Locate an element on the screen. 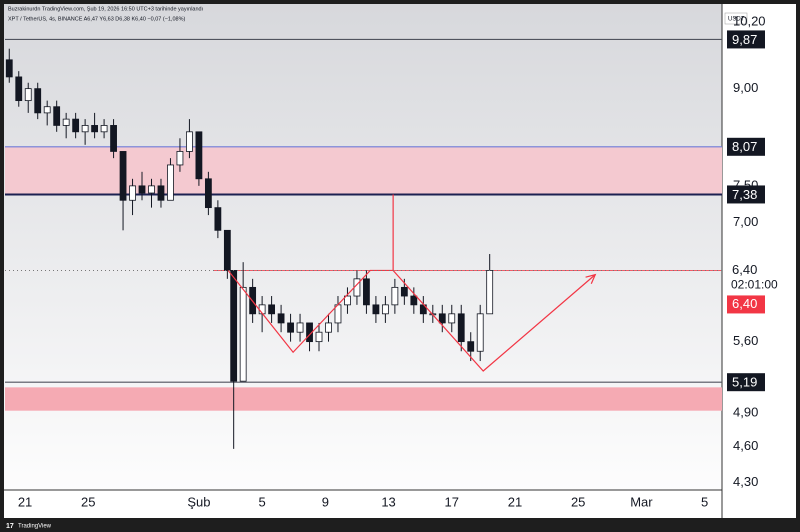 The height and width of the screenshot is (532, 800). y-tick-label: 4,90 is located at coordinates (745, 411).